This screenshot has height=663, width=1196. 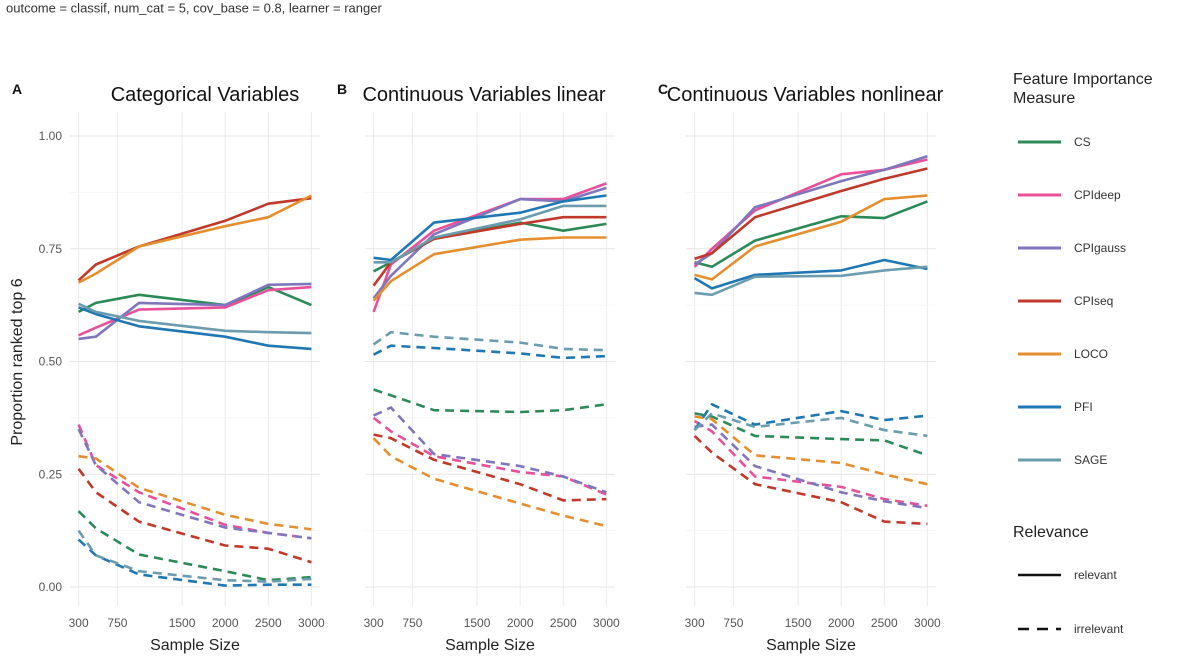 What do you see at coordinates (1091, 354) in the screenshot?
I see `legend-label-loco: LOCO` at bounding box center [1091, 354].